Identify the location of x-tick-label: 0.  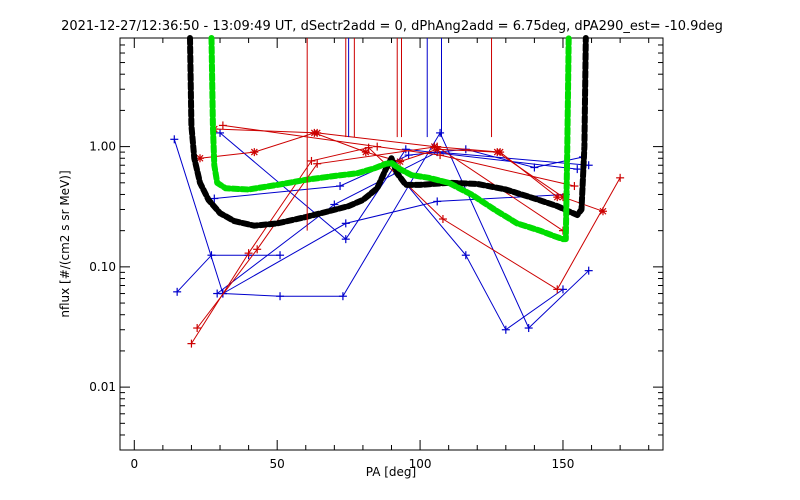
(134, 464).